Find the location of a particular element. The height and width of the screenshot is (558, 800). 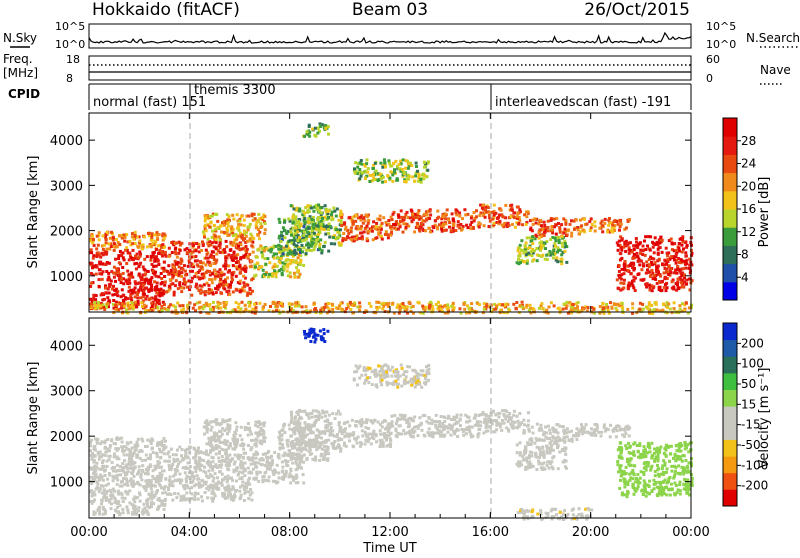

y-tick-label: 4000 is located at coordinates (66, 141).